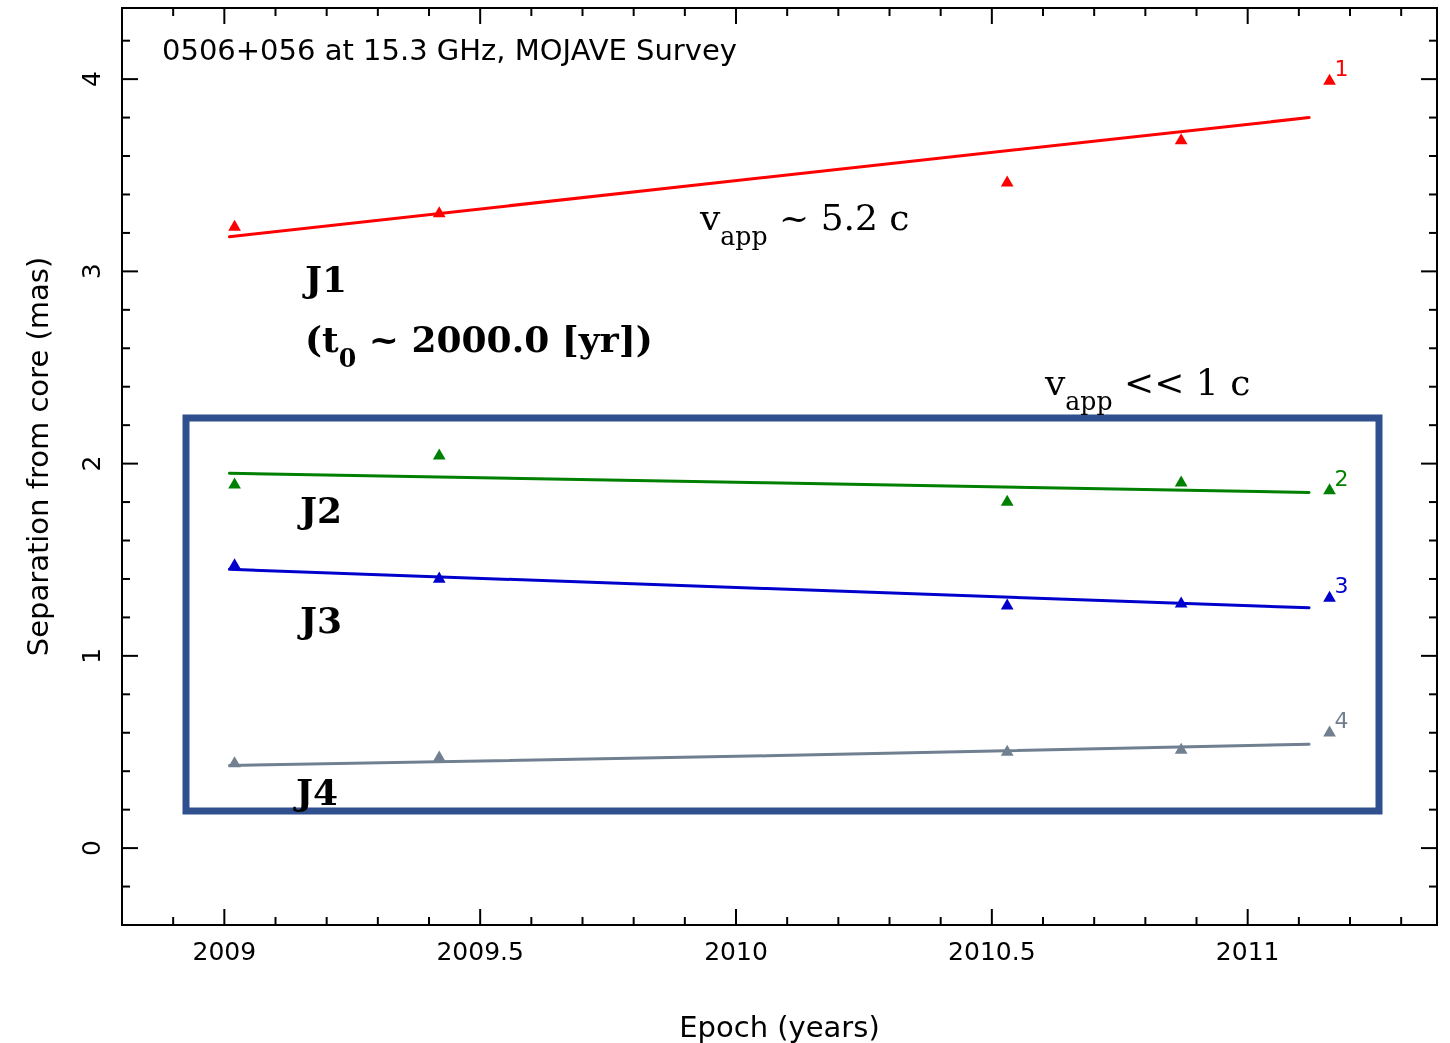 The width and height of the screenshot is (1450, 1043). I want to click on annotation: J1, so click(325, 279).